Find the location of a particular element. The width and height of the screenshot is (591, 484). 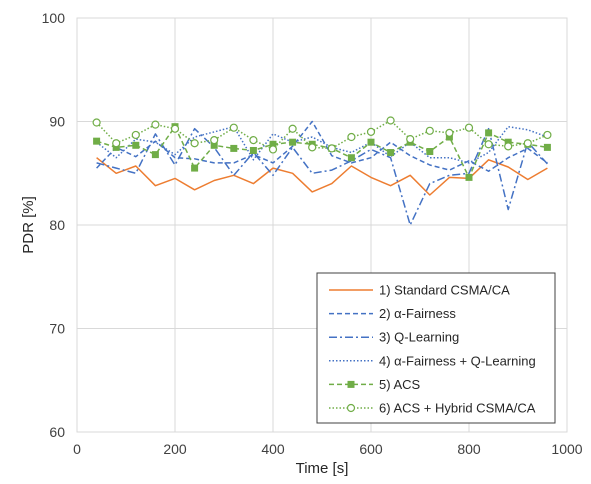

x-tick-label: 200 is located at coordinates (175, 449).